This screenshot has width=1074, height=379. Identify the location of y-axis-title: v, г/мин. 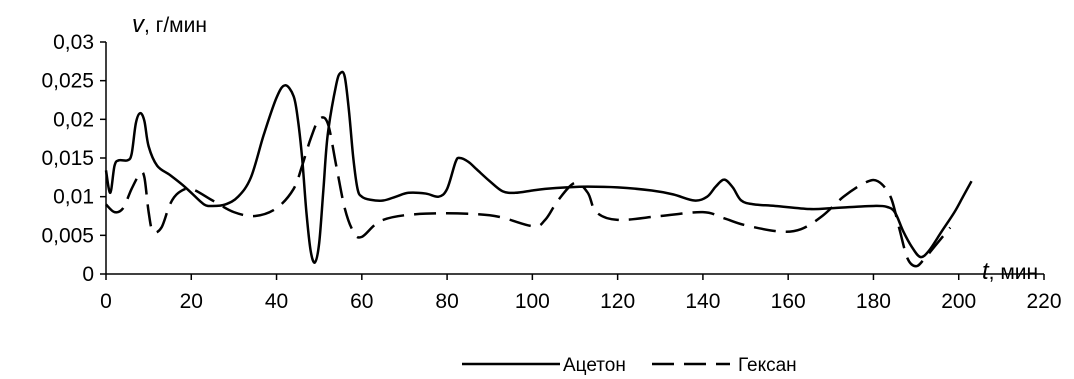
(169, 24).